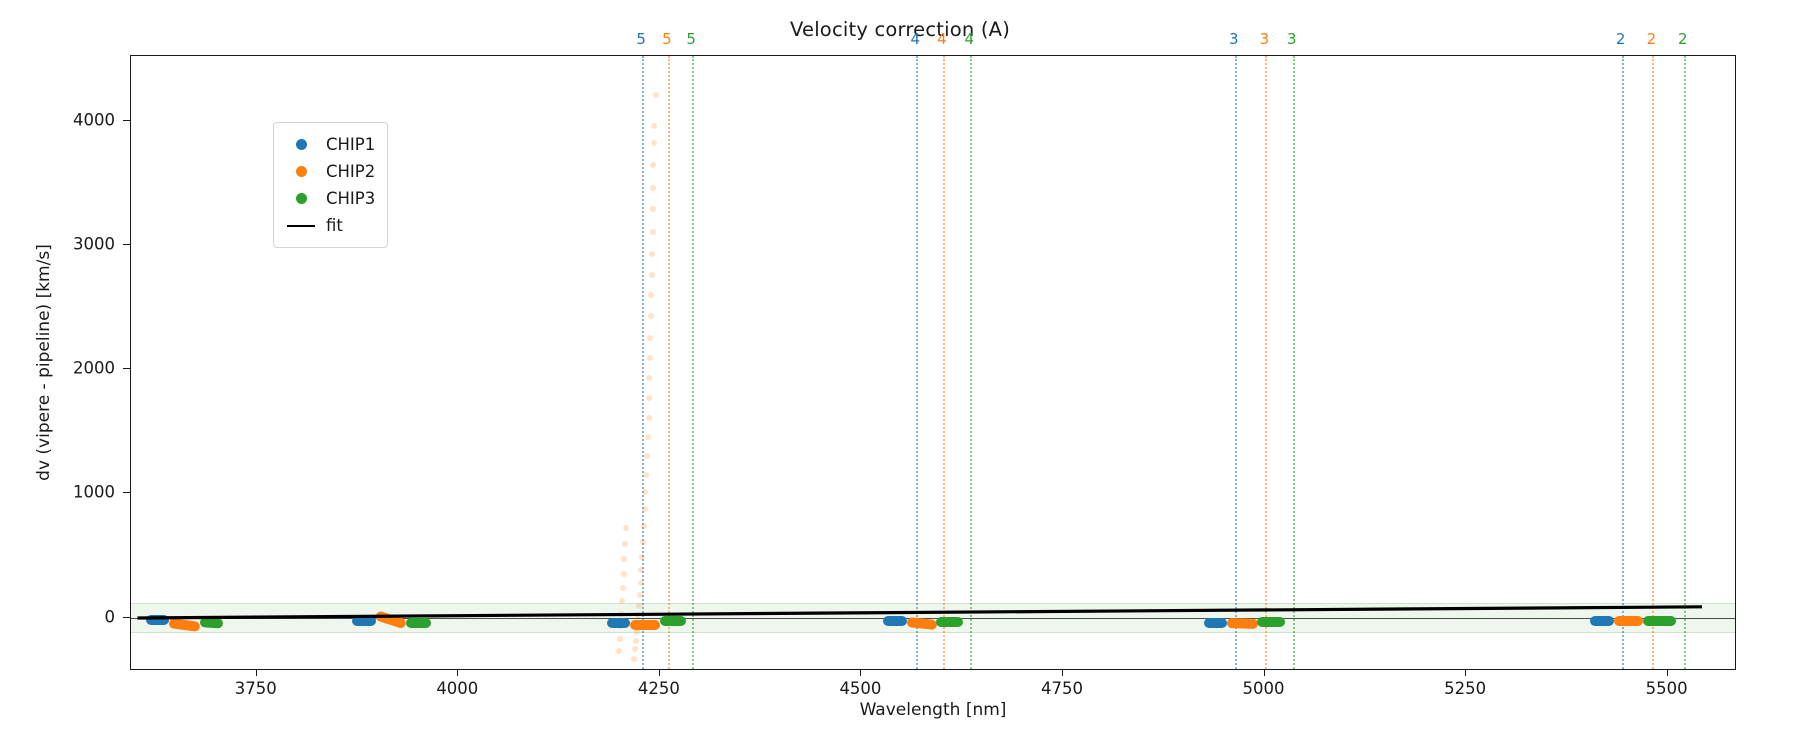 The image size is (1800, 750). Describe the element at coordinates (1233, 39) in the screenshot. I see `order-label-3-chip1: 3` at that location.